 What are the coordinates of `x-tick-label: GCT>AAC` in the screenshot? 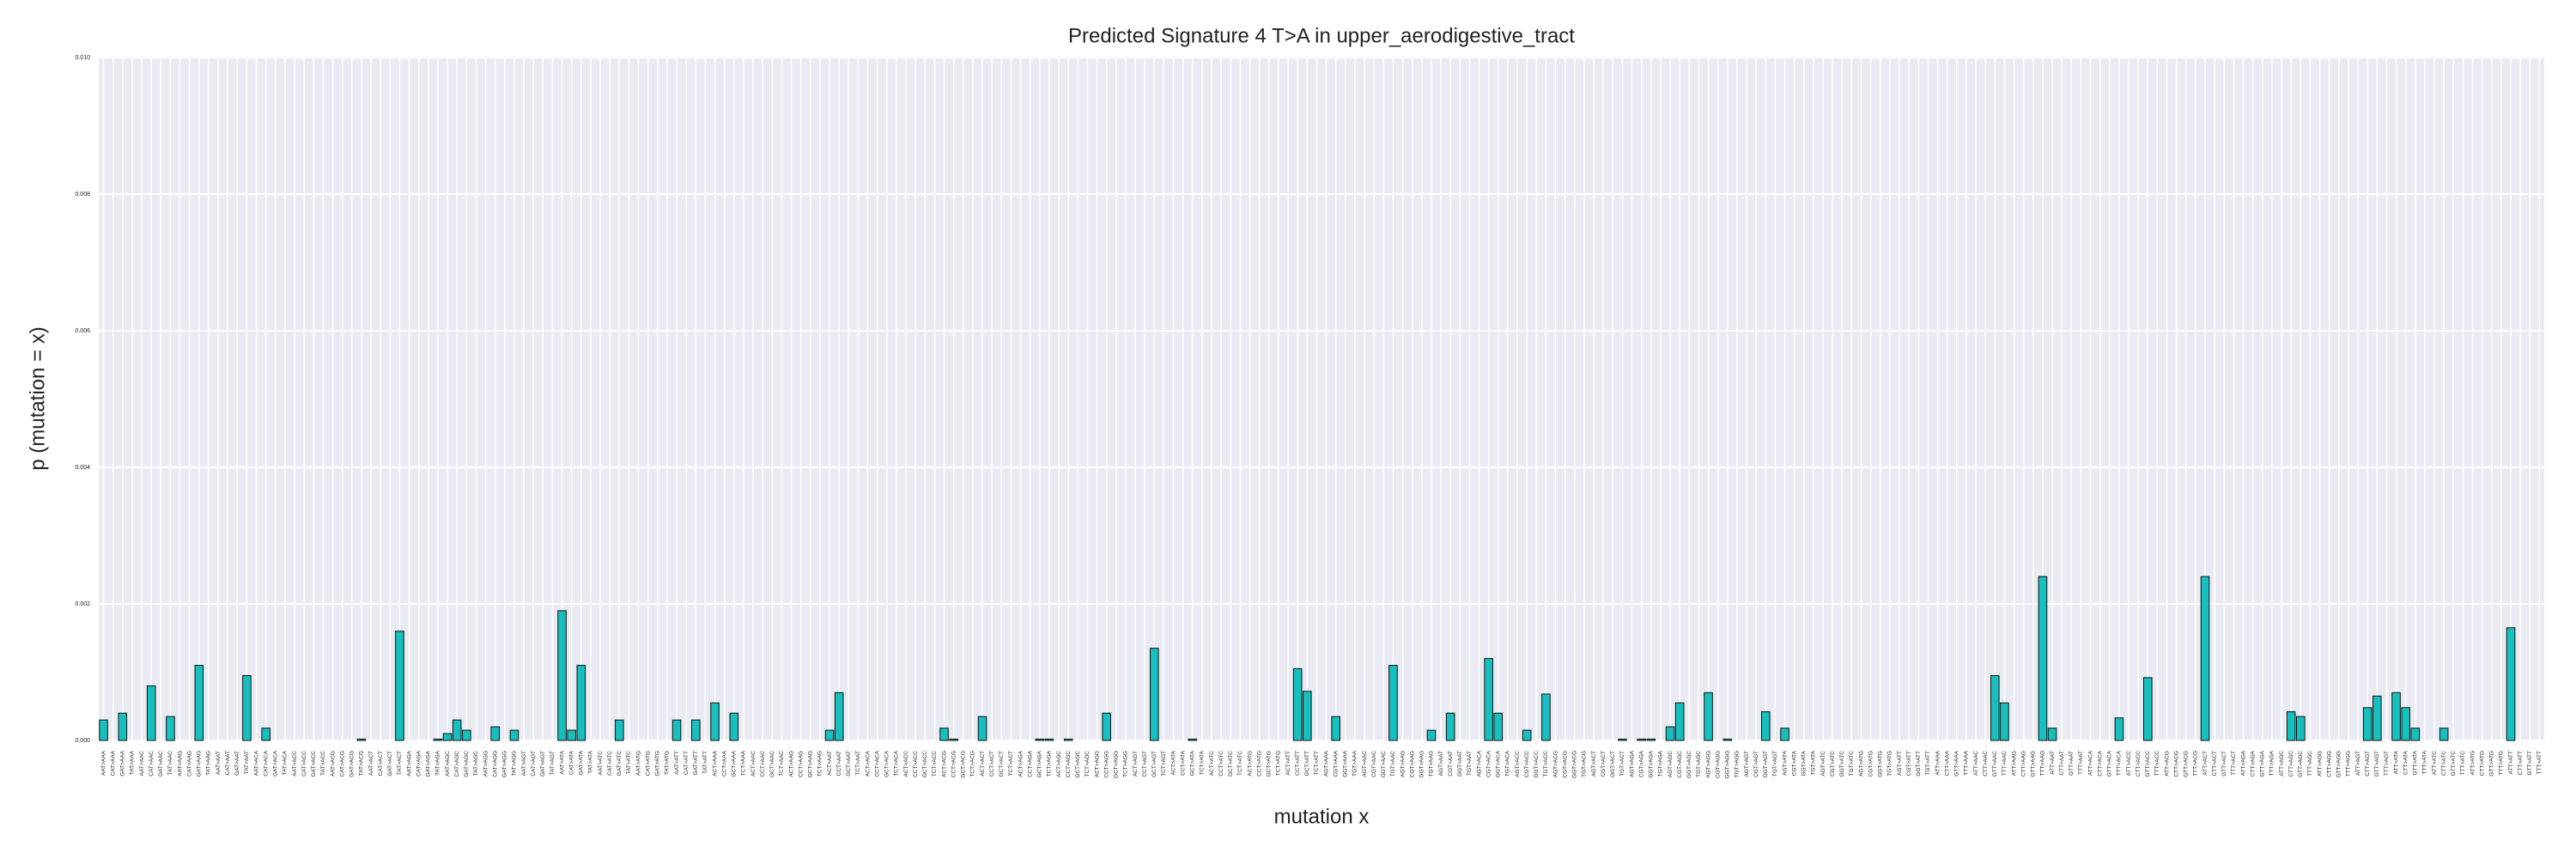 It's located at (772, 764).